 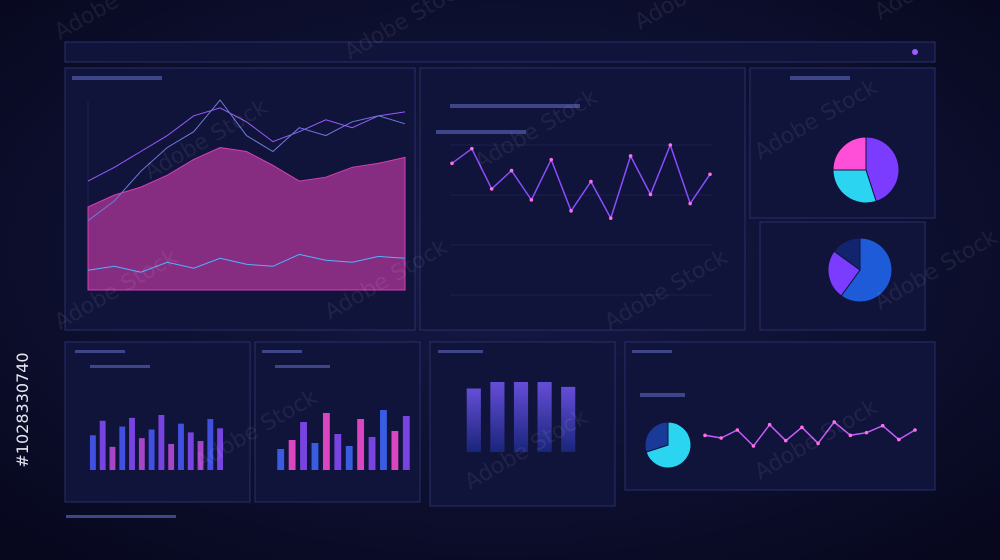 I want to click on image-id: #1028330740, so click(x=22, y=409).